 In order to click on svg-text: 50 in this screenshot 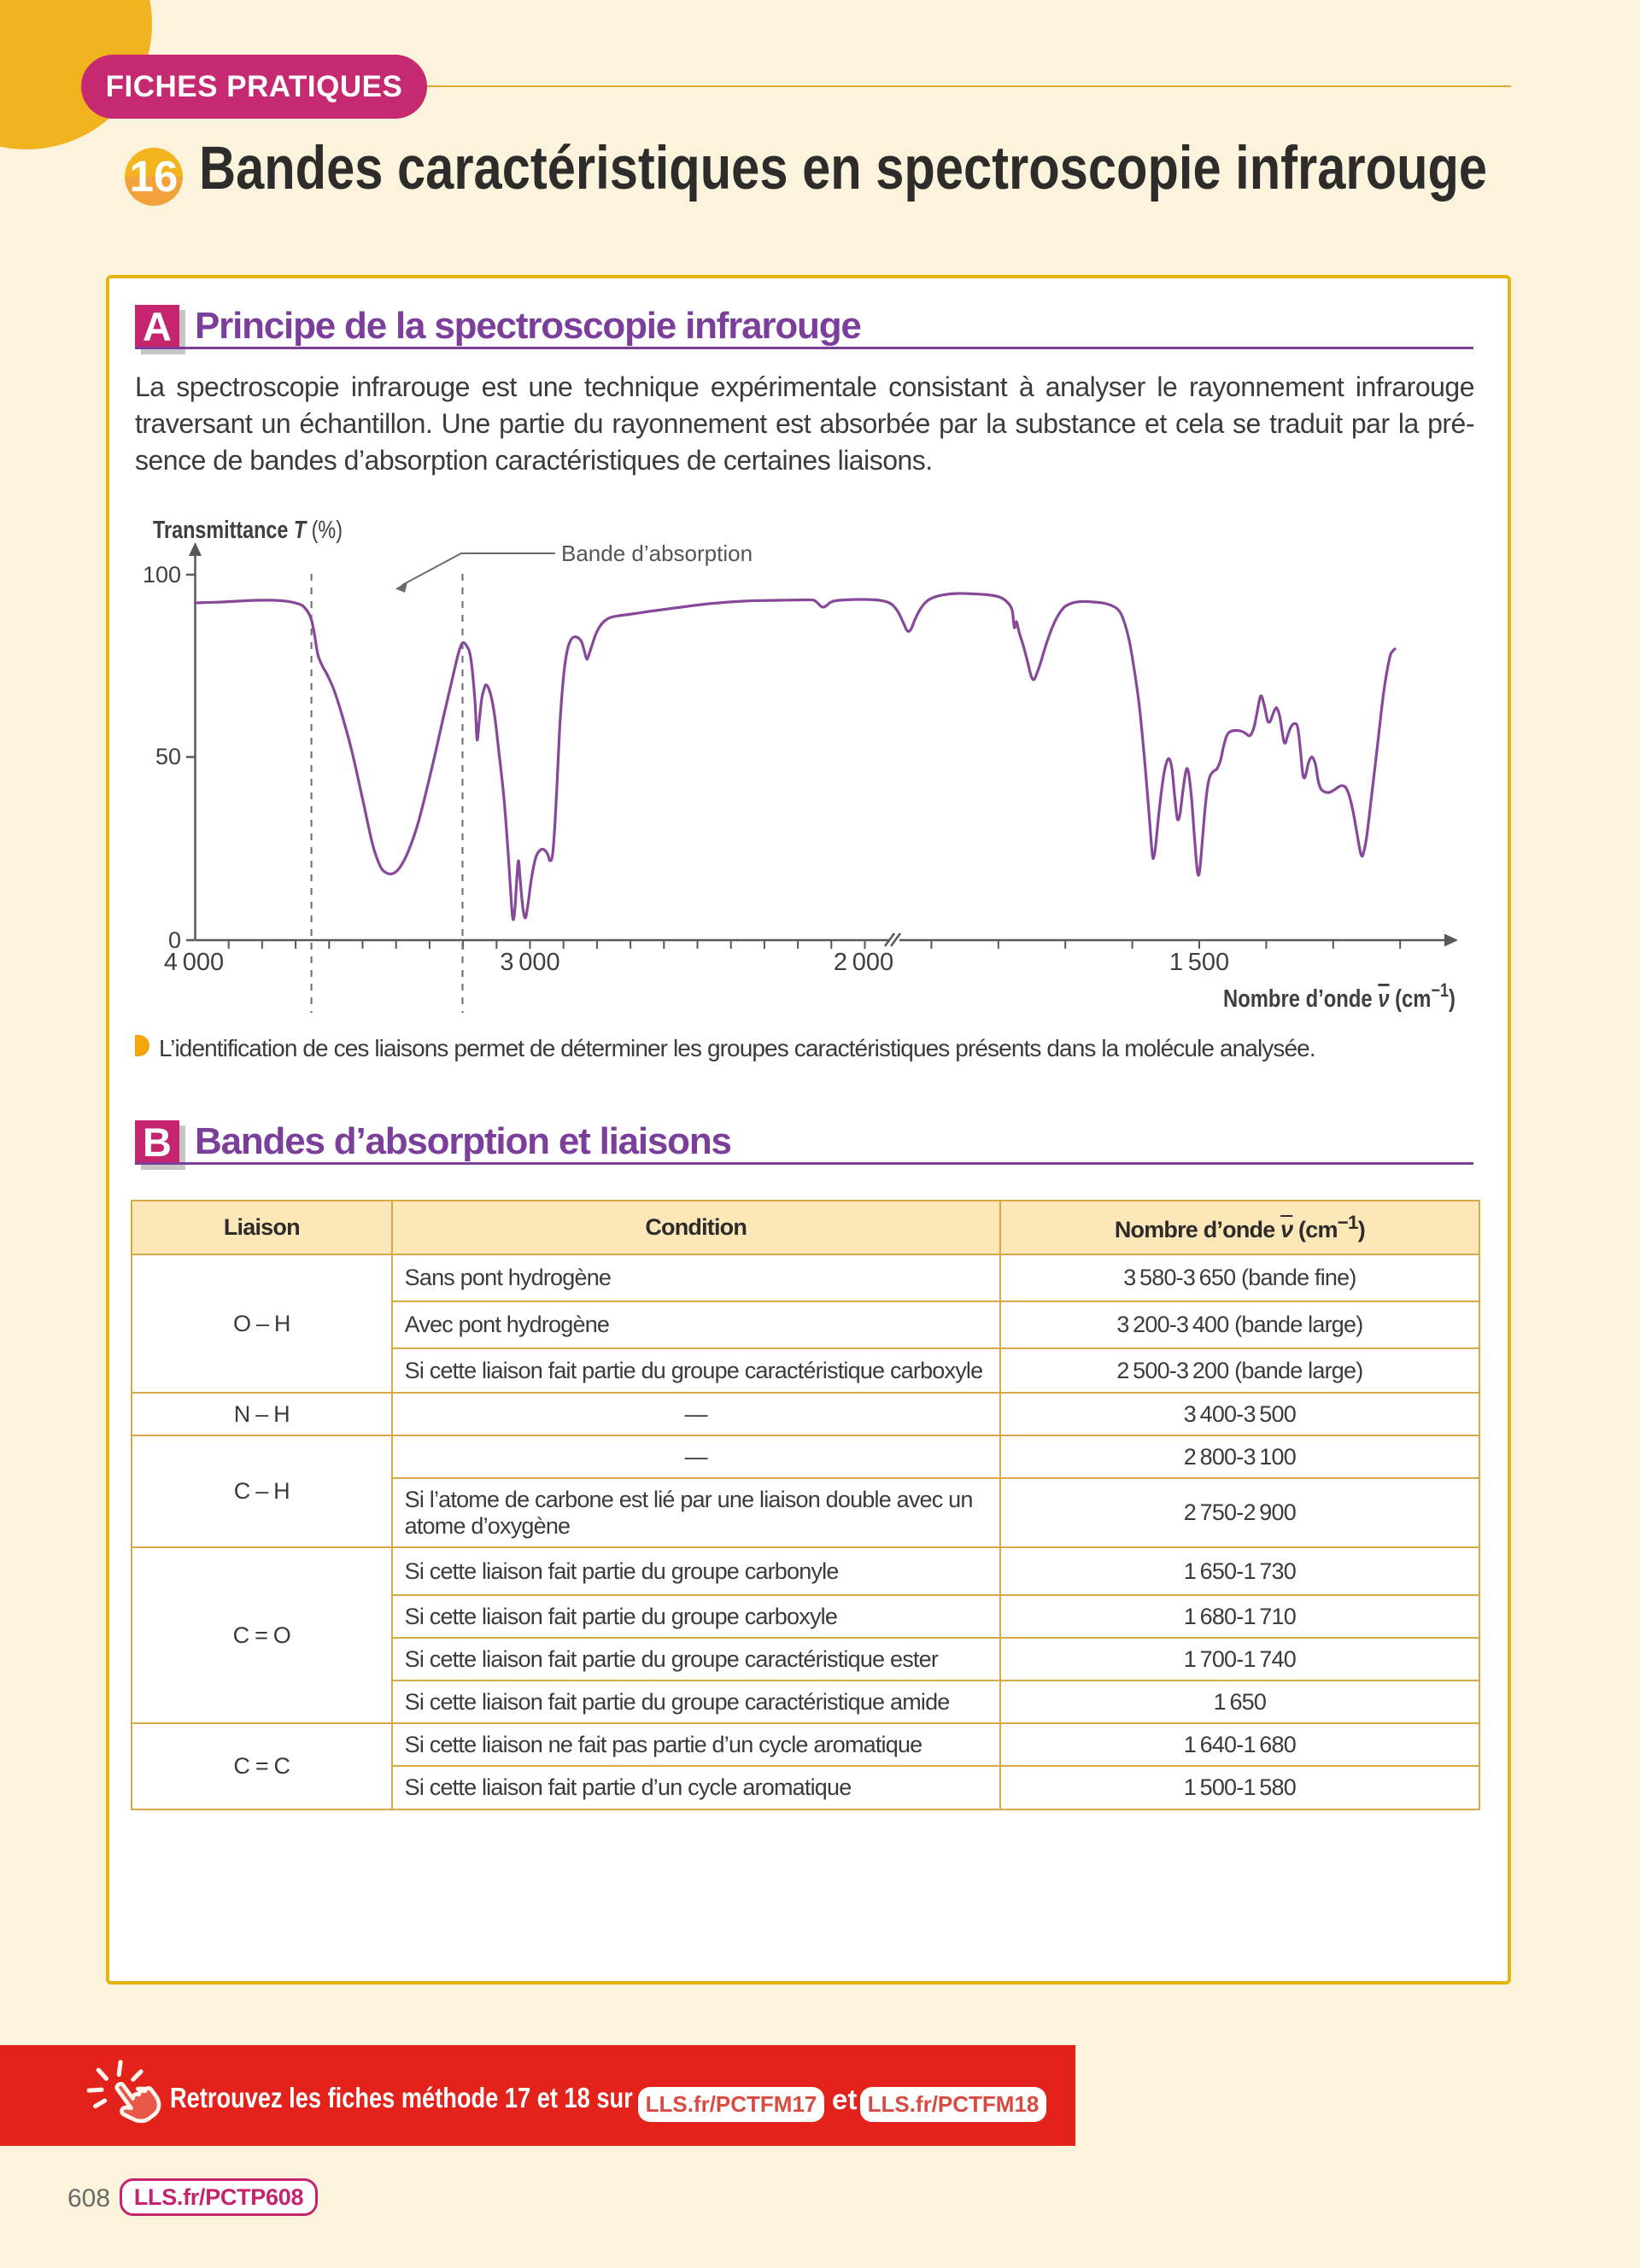, I will do `click(168, 756)`.